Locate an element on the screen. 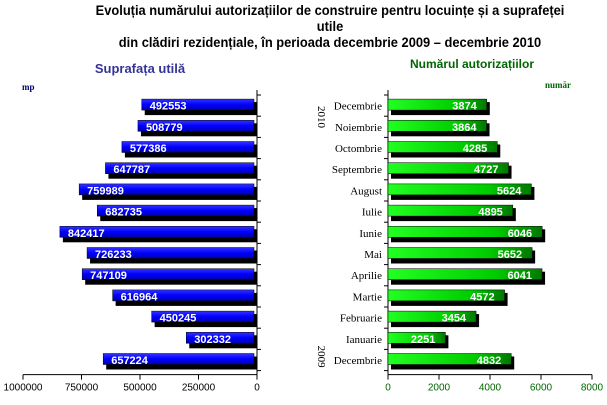 This screenshot has width=607, height=405. right-category-label: Iunie is located at coordinates (370, 234).